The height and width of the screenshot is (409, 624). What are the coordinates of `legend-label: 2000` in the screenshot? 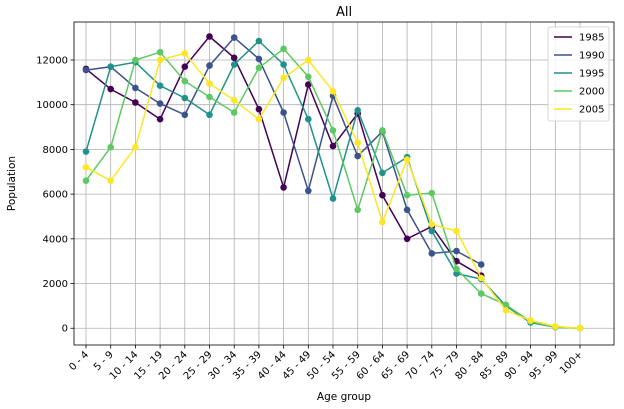 It's located at (591, 92).